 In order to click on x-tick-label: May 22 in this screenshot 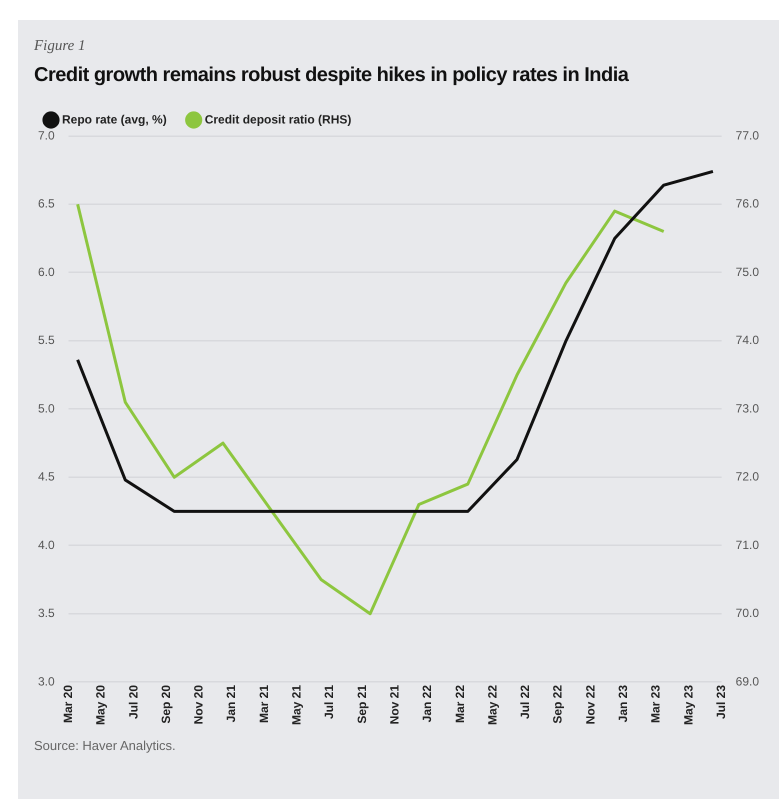, I will do `click(492, 705)`.